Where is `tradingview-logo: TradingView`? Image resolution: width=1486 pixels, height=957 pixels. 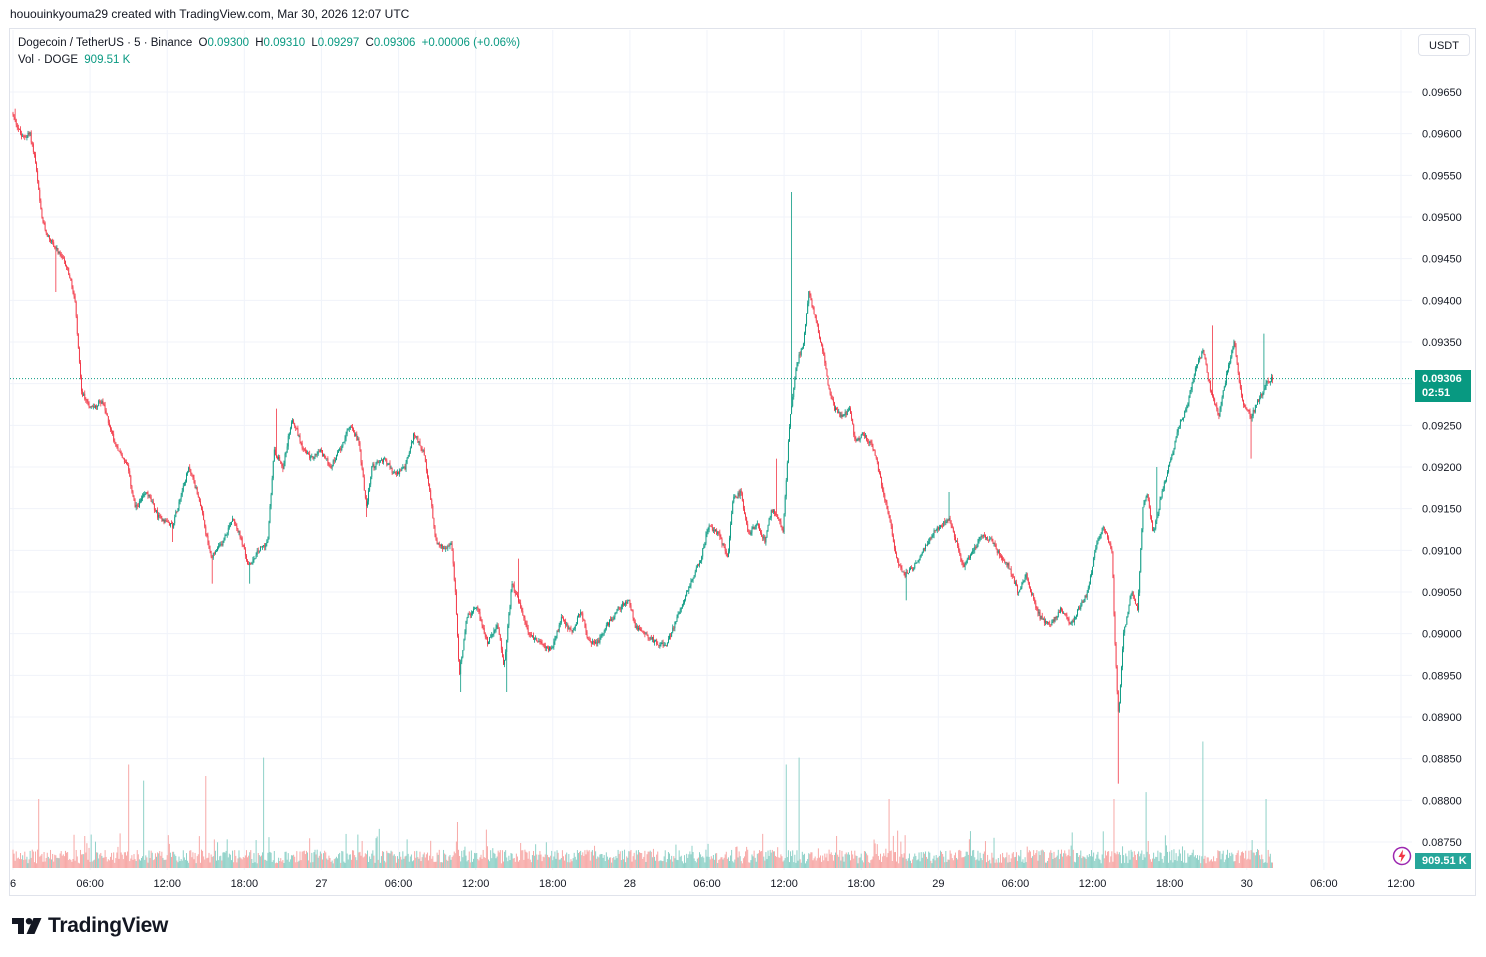
tradingview-logo: TradingView is located at coordinates (90, 926).